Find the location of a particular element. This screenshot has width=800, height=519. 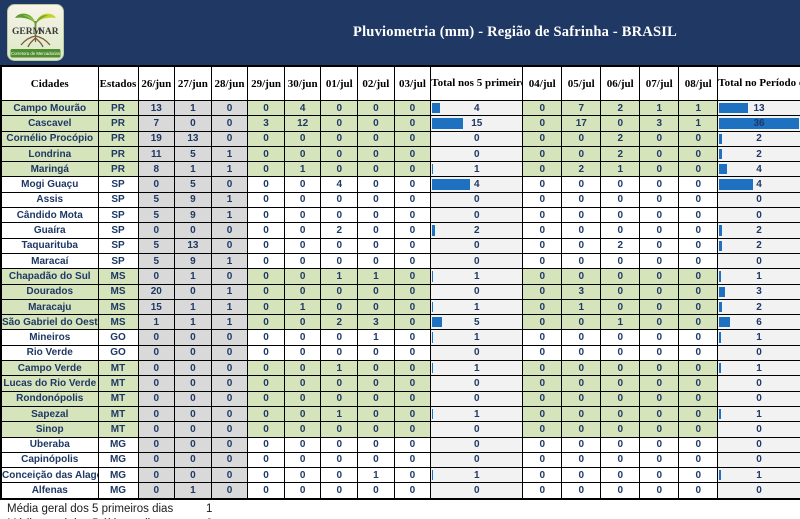

table-row: São Gabriel do Oeste MS 1 1 1 0 0 2 3 0 5 0 0 1 0 0 6 is located at coordinates (400, 322).